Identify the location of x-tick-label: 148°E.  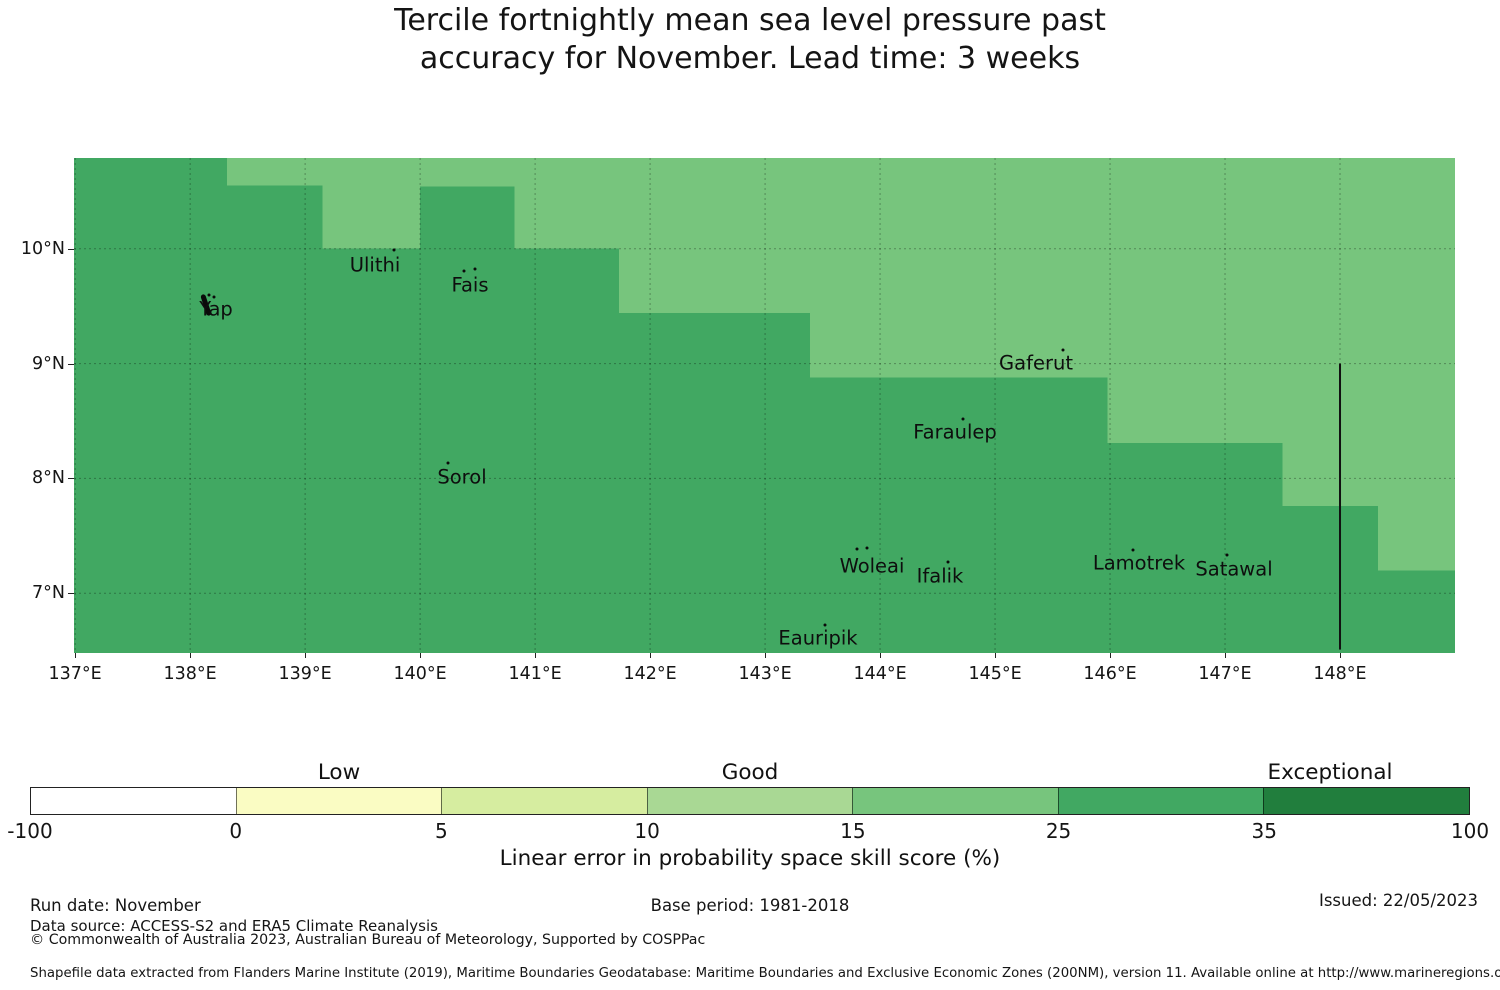
(1340, 674).